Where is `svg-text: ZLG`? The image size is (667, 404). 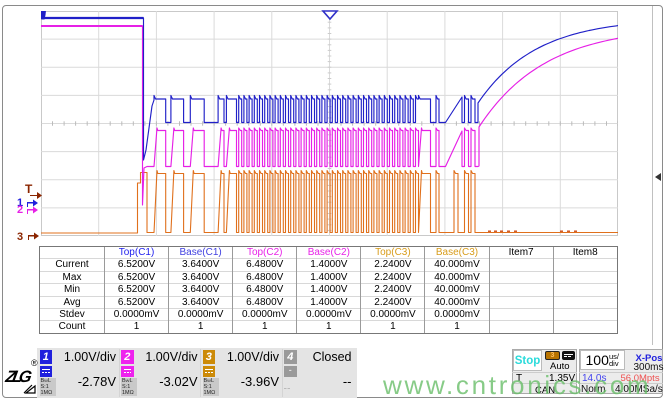
svg-text: ZLG is located at coordinates (18, 376).